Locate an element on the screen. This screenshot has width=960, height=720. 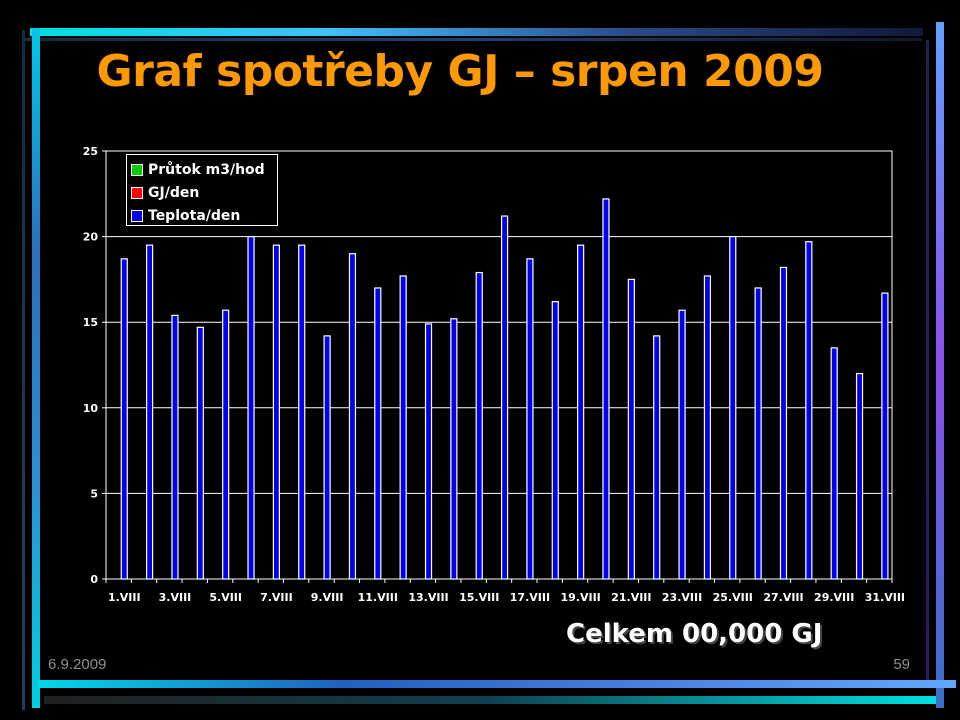
slide-title: Graf spotřeby GJ – srpen 2009 is located at coordinates (460, 71).